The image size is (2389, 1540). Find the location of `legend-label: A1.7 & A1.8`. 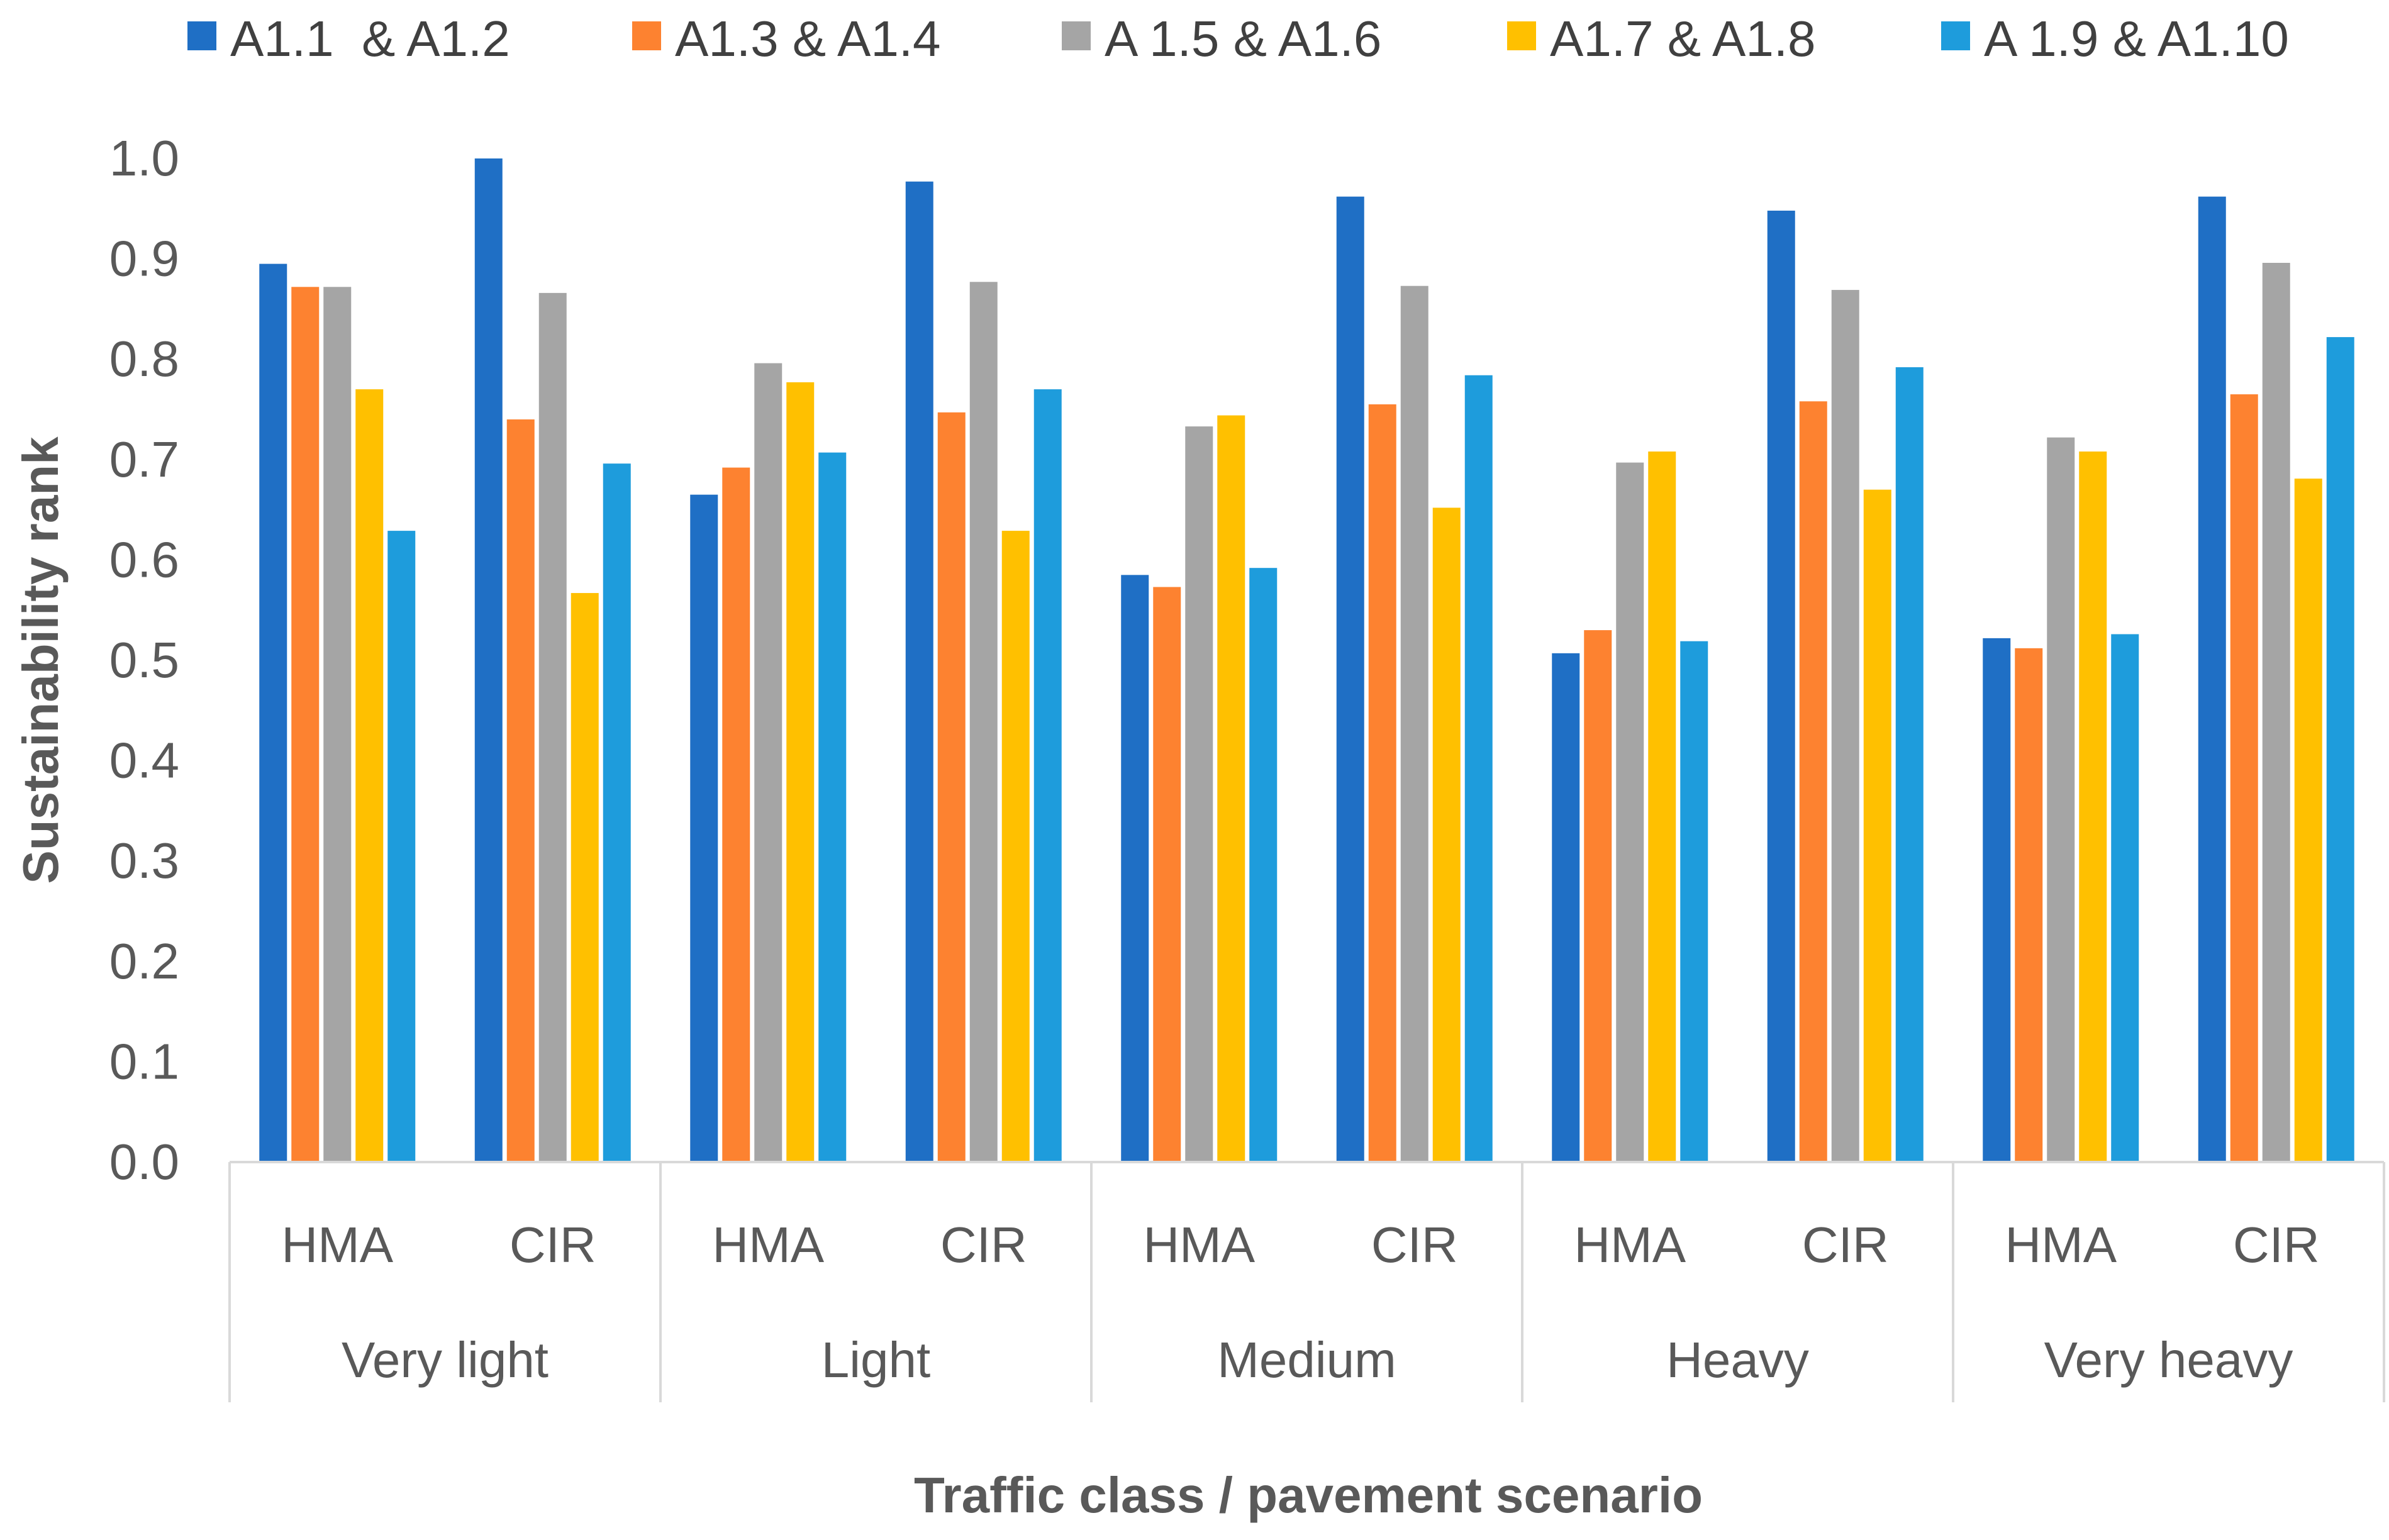

legend-label: A1.7 & A1.8 is located at coordinates (1683, 39).